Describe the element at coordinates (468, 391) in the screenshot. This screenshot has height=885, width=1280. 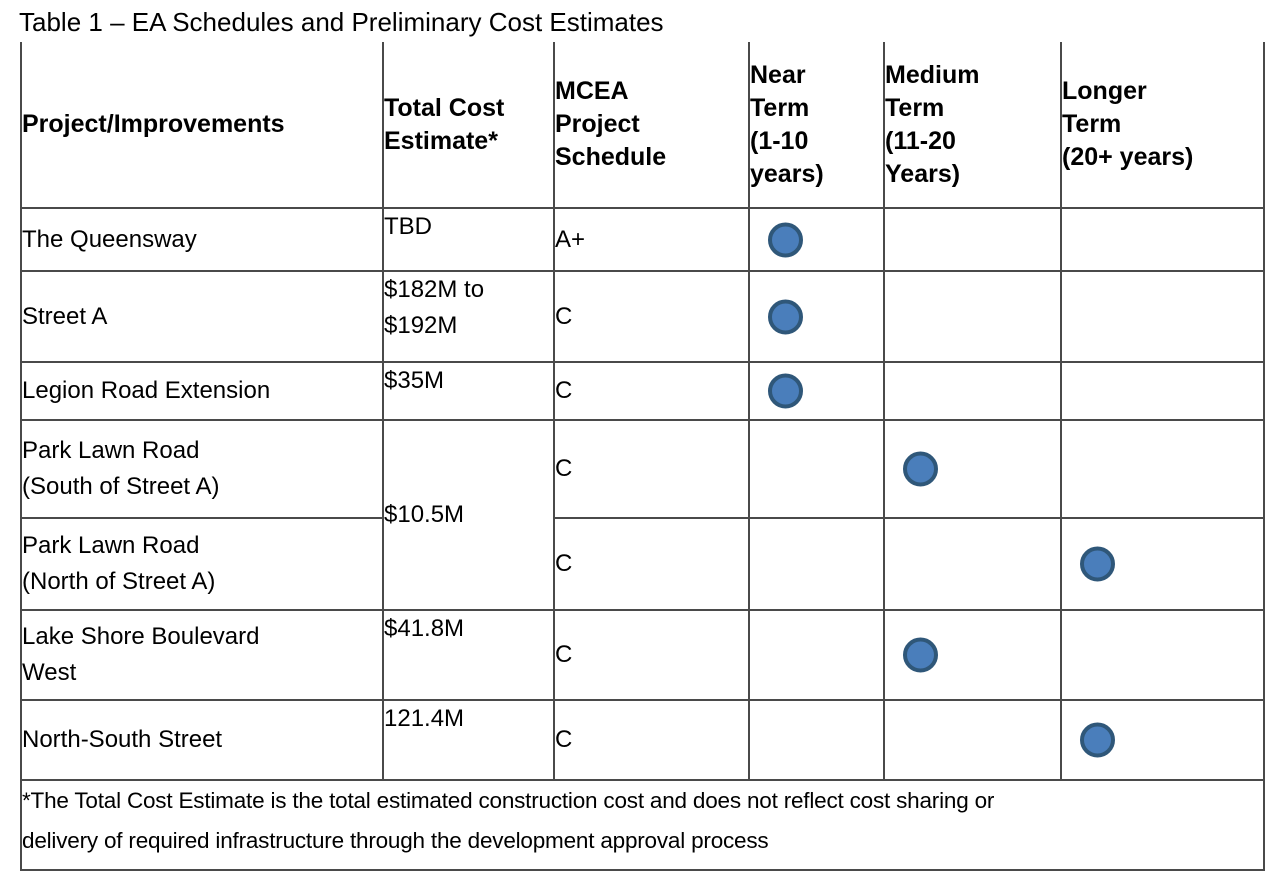
I see `cost-cell: $35M` at that location.